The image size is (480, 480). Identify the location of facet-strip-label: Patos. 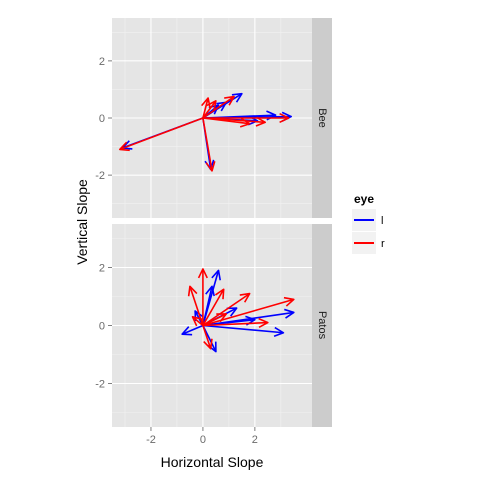
(322, 325).